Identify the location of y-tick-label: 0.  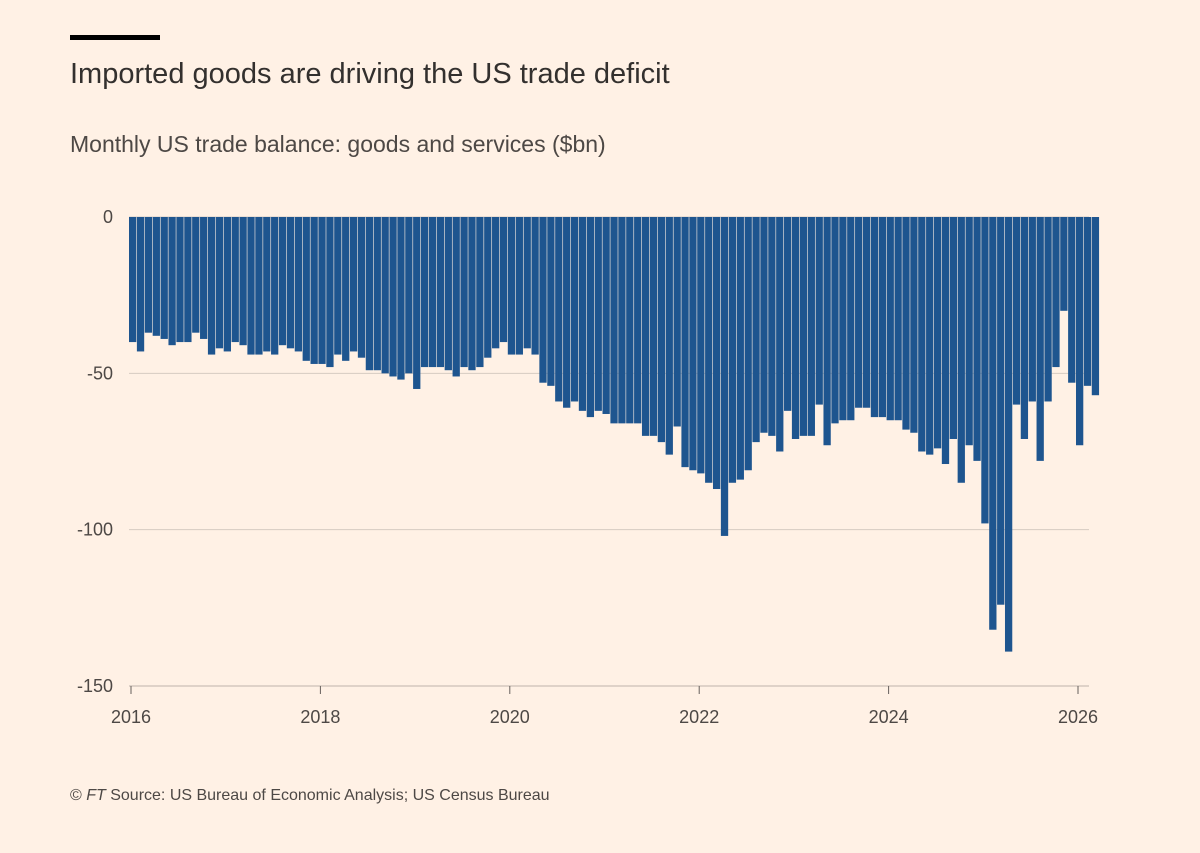
(108, 217).